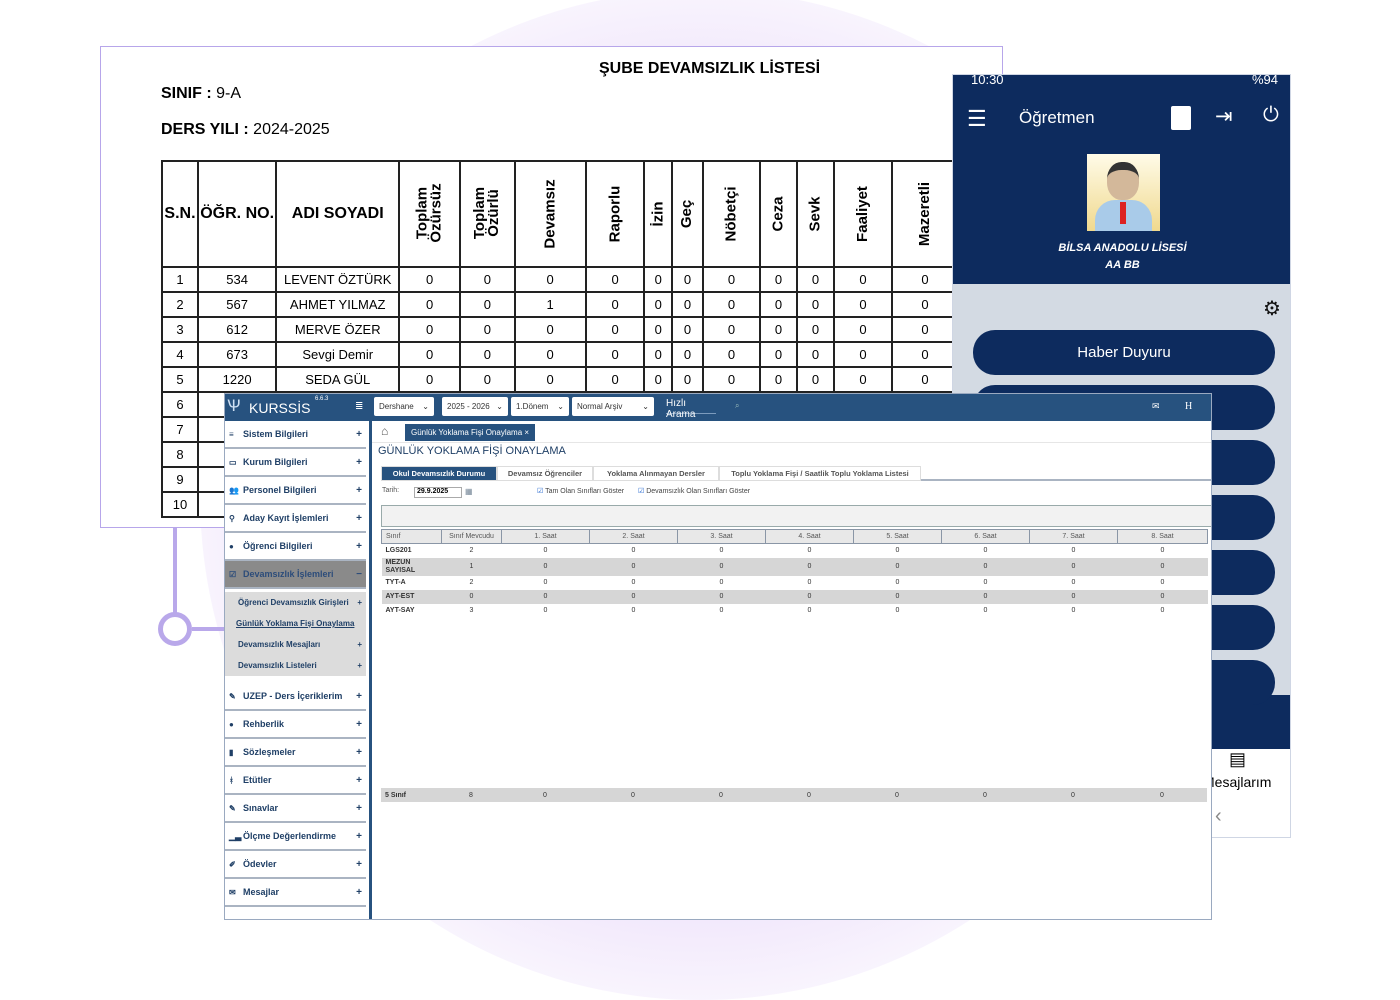 Image resolution: width=1400 pixels, height=1000 pixels. Describe the element at coordinates (1237, 782) in the screenshot. I see `messages-tab: Mesajlarım` at that location.